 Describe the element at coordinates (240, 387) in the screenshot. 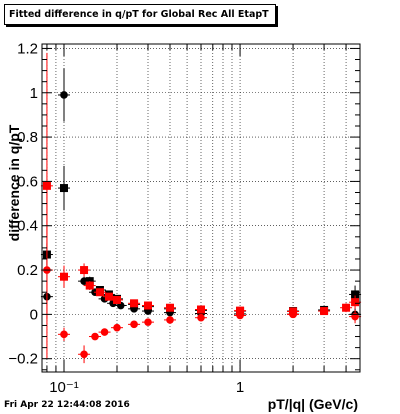

I see `x-tick-label: 1` at that location.